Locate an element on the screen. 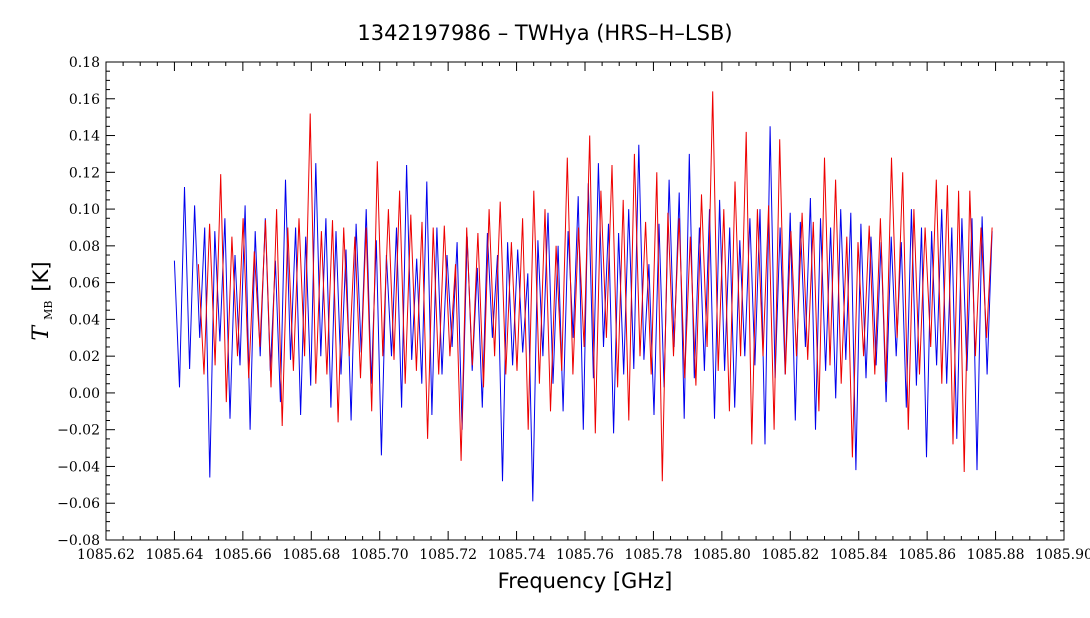  x-tick-label: 1085.76 is located at coordinates (585, 555).